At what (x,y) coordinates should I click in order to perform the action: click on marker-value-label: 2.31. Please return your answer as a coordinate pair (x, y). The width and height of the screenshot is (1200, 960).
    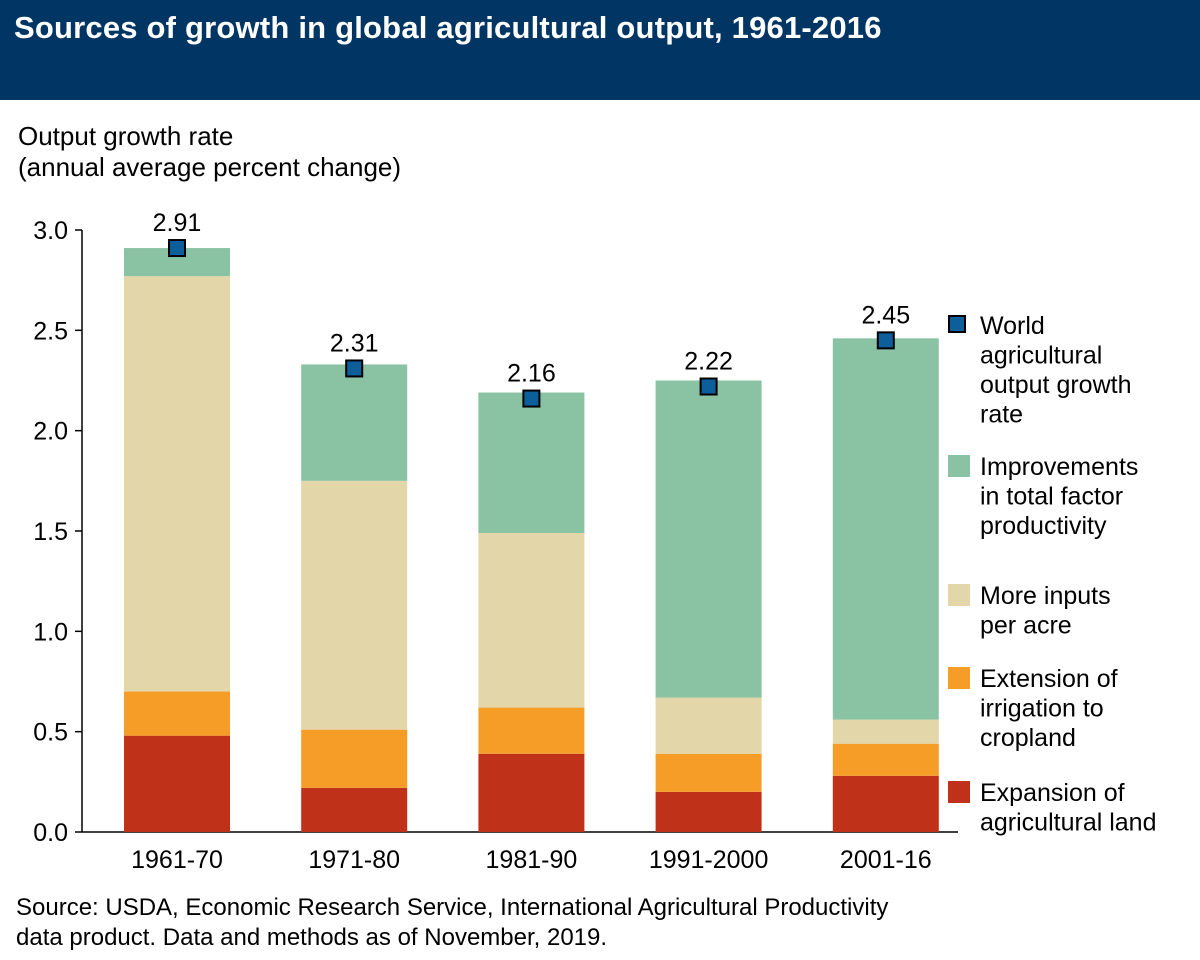
    Looking at the image, I should click on (354, 343).